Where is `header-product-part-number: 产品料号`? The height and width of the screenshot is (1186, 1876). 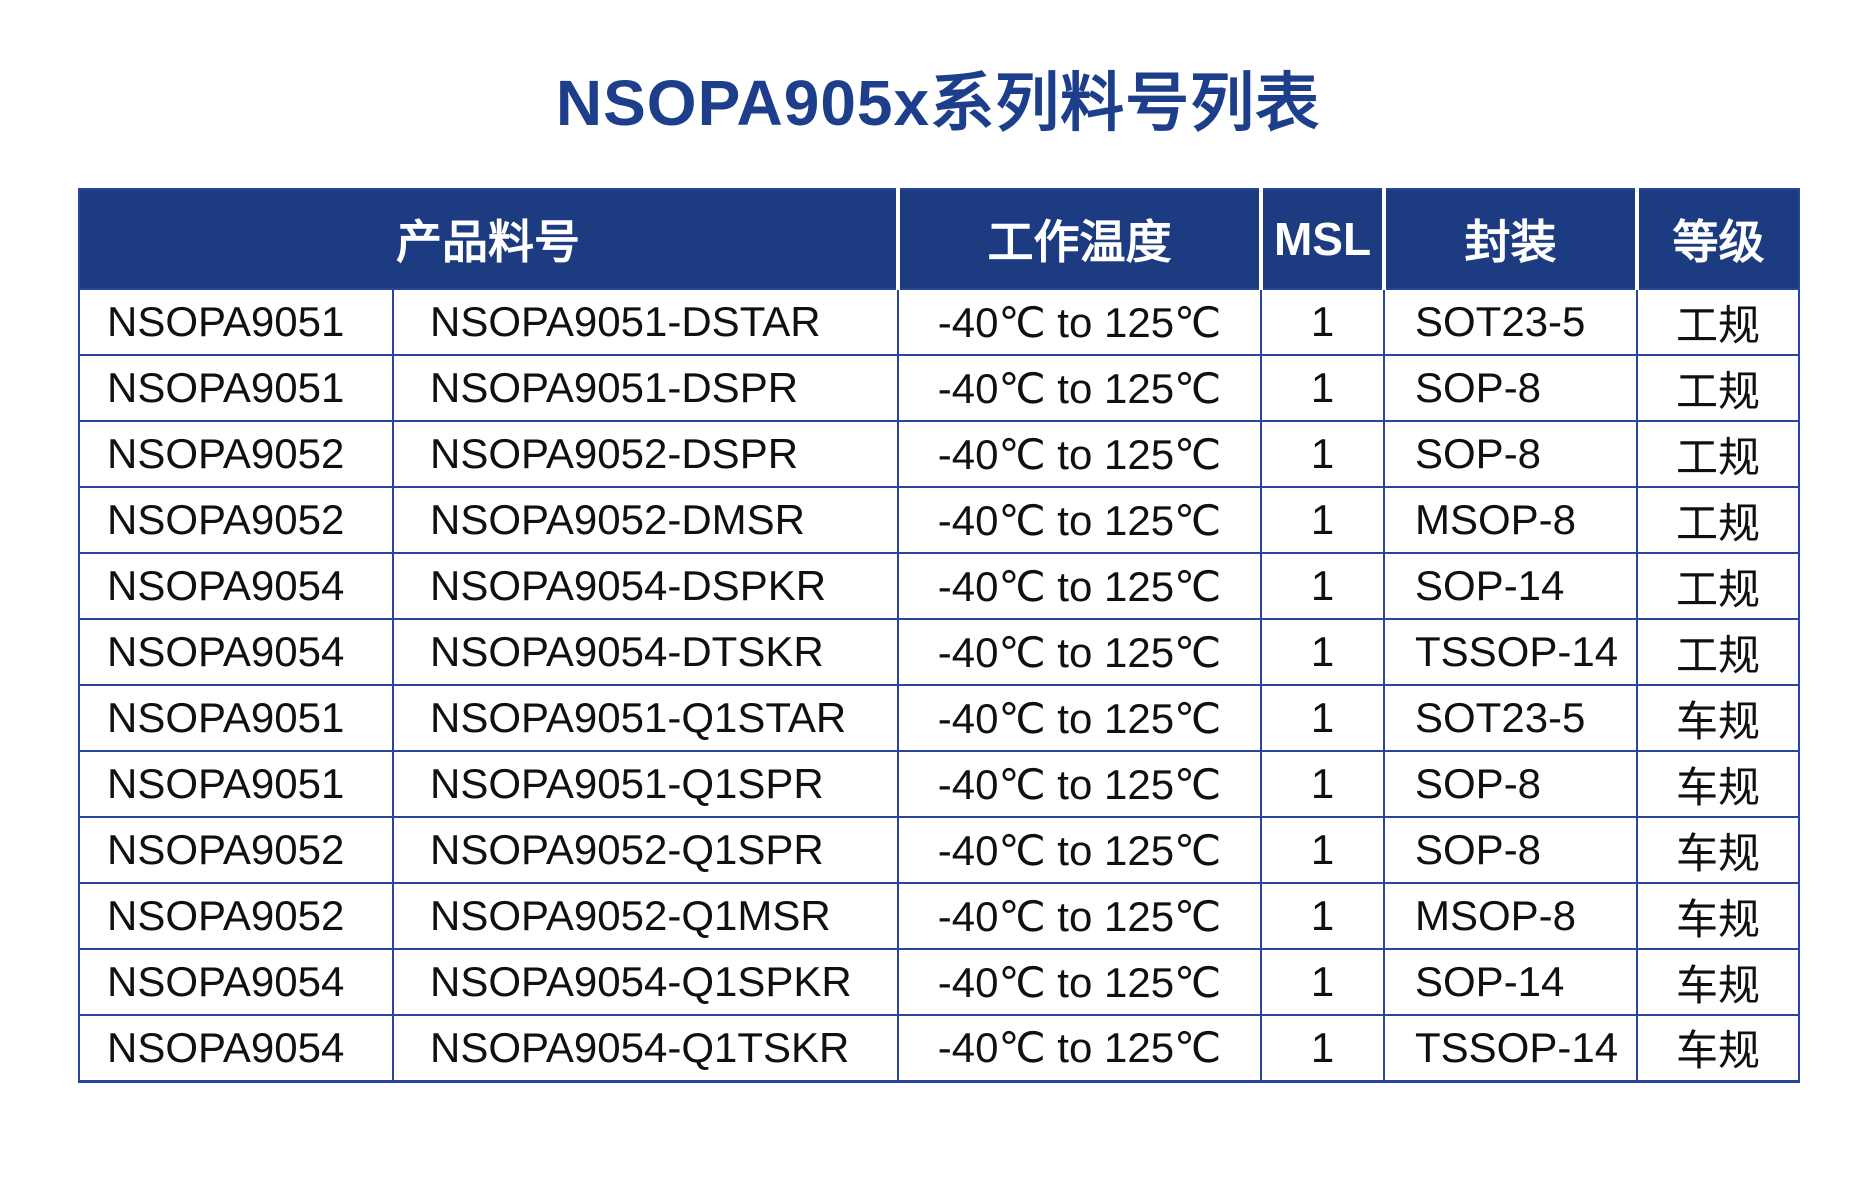 header-product-part-number: 产品料号 is located at coordinates (488, 239).